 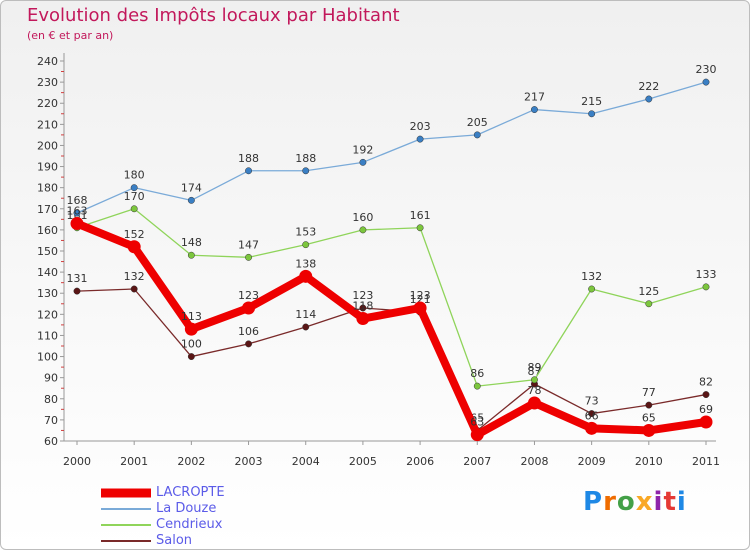 I want to click on data-label-la-douze: 205, so click(x=477, y=122).